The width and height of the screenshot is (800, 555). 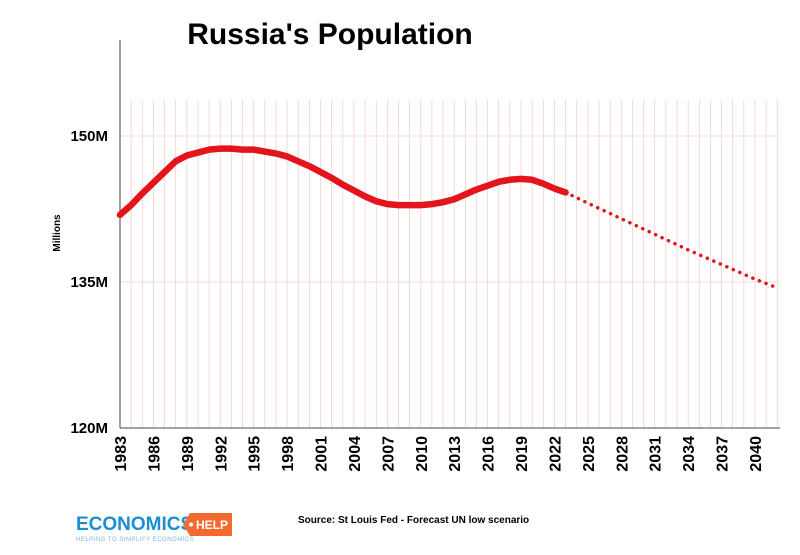 What do you see at coordinates (121, 454) in the screenshot?
I see `x-tick-label: 1983` at bounding box center [121, 454].